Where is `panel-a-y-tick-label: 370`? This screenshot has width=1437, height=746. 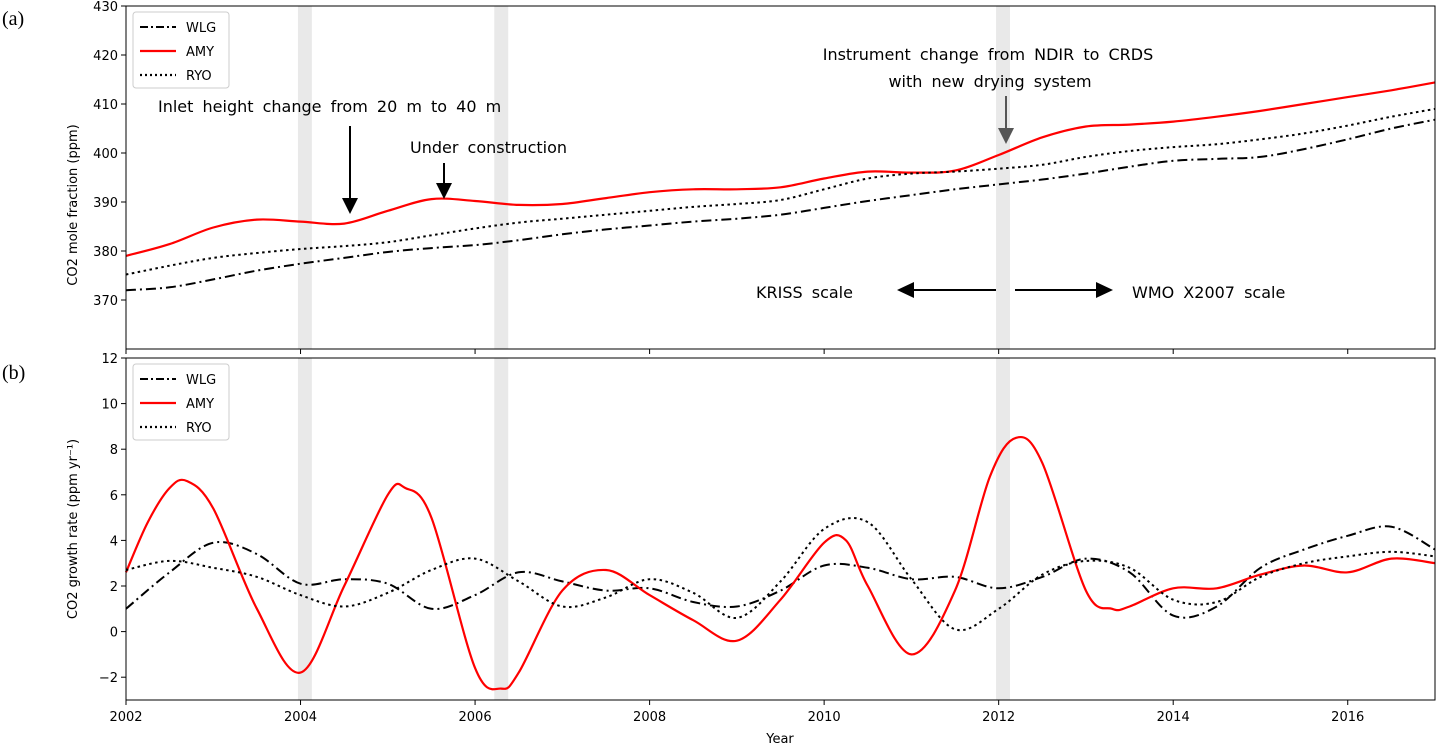 panel-a-y-tick-label: 370 is located at coordinates (105, 301).